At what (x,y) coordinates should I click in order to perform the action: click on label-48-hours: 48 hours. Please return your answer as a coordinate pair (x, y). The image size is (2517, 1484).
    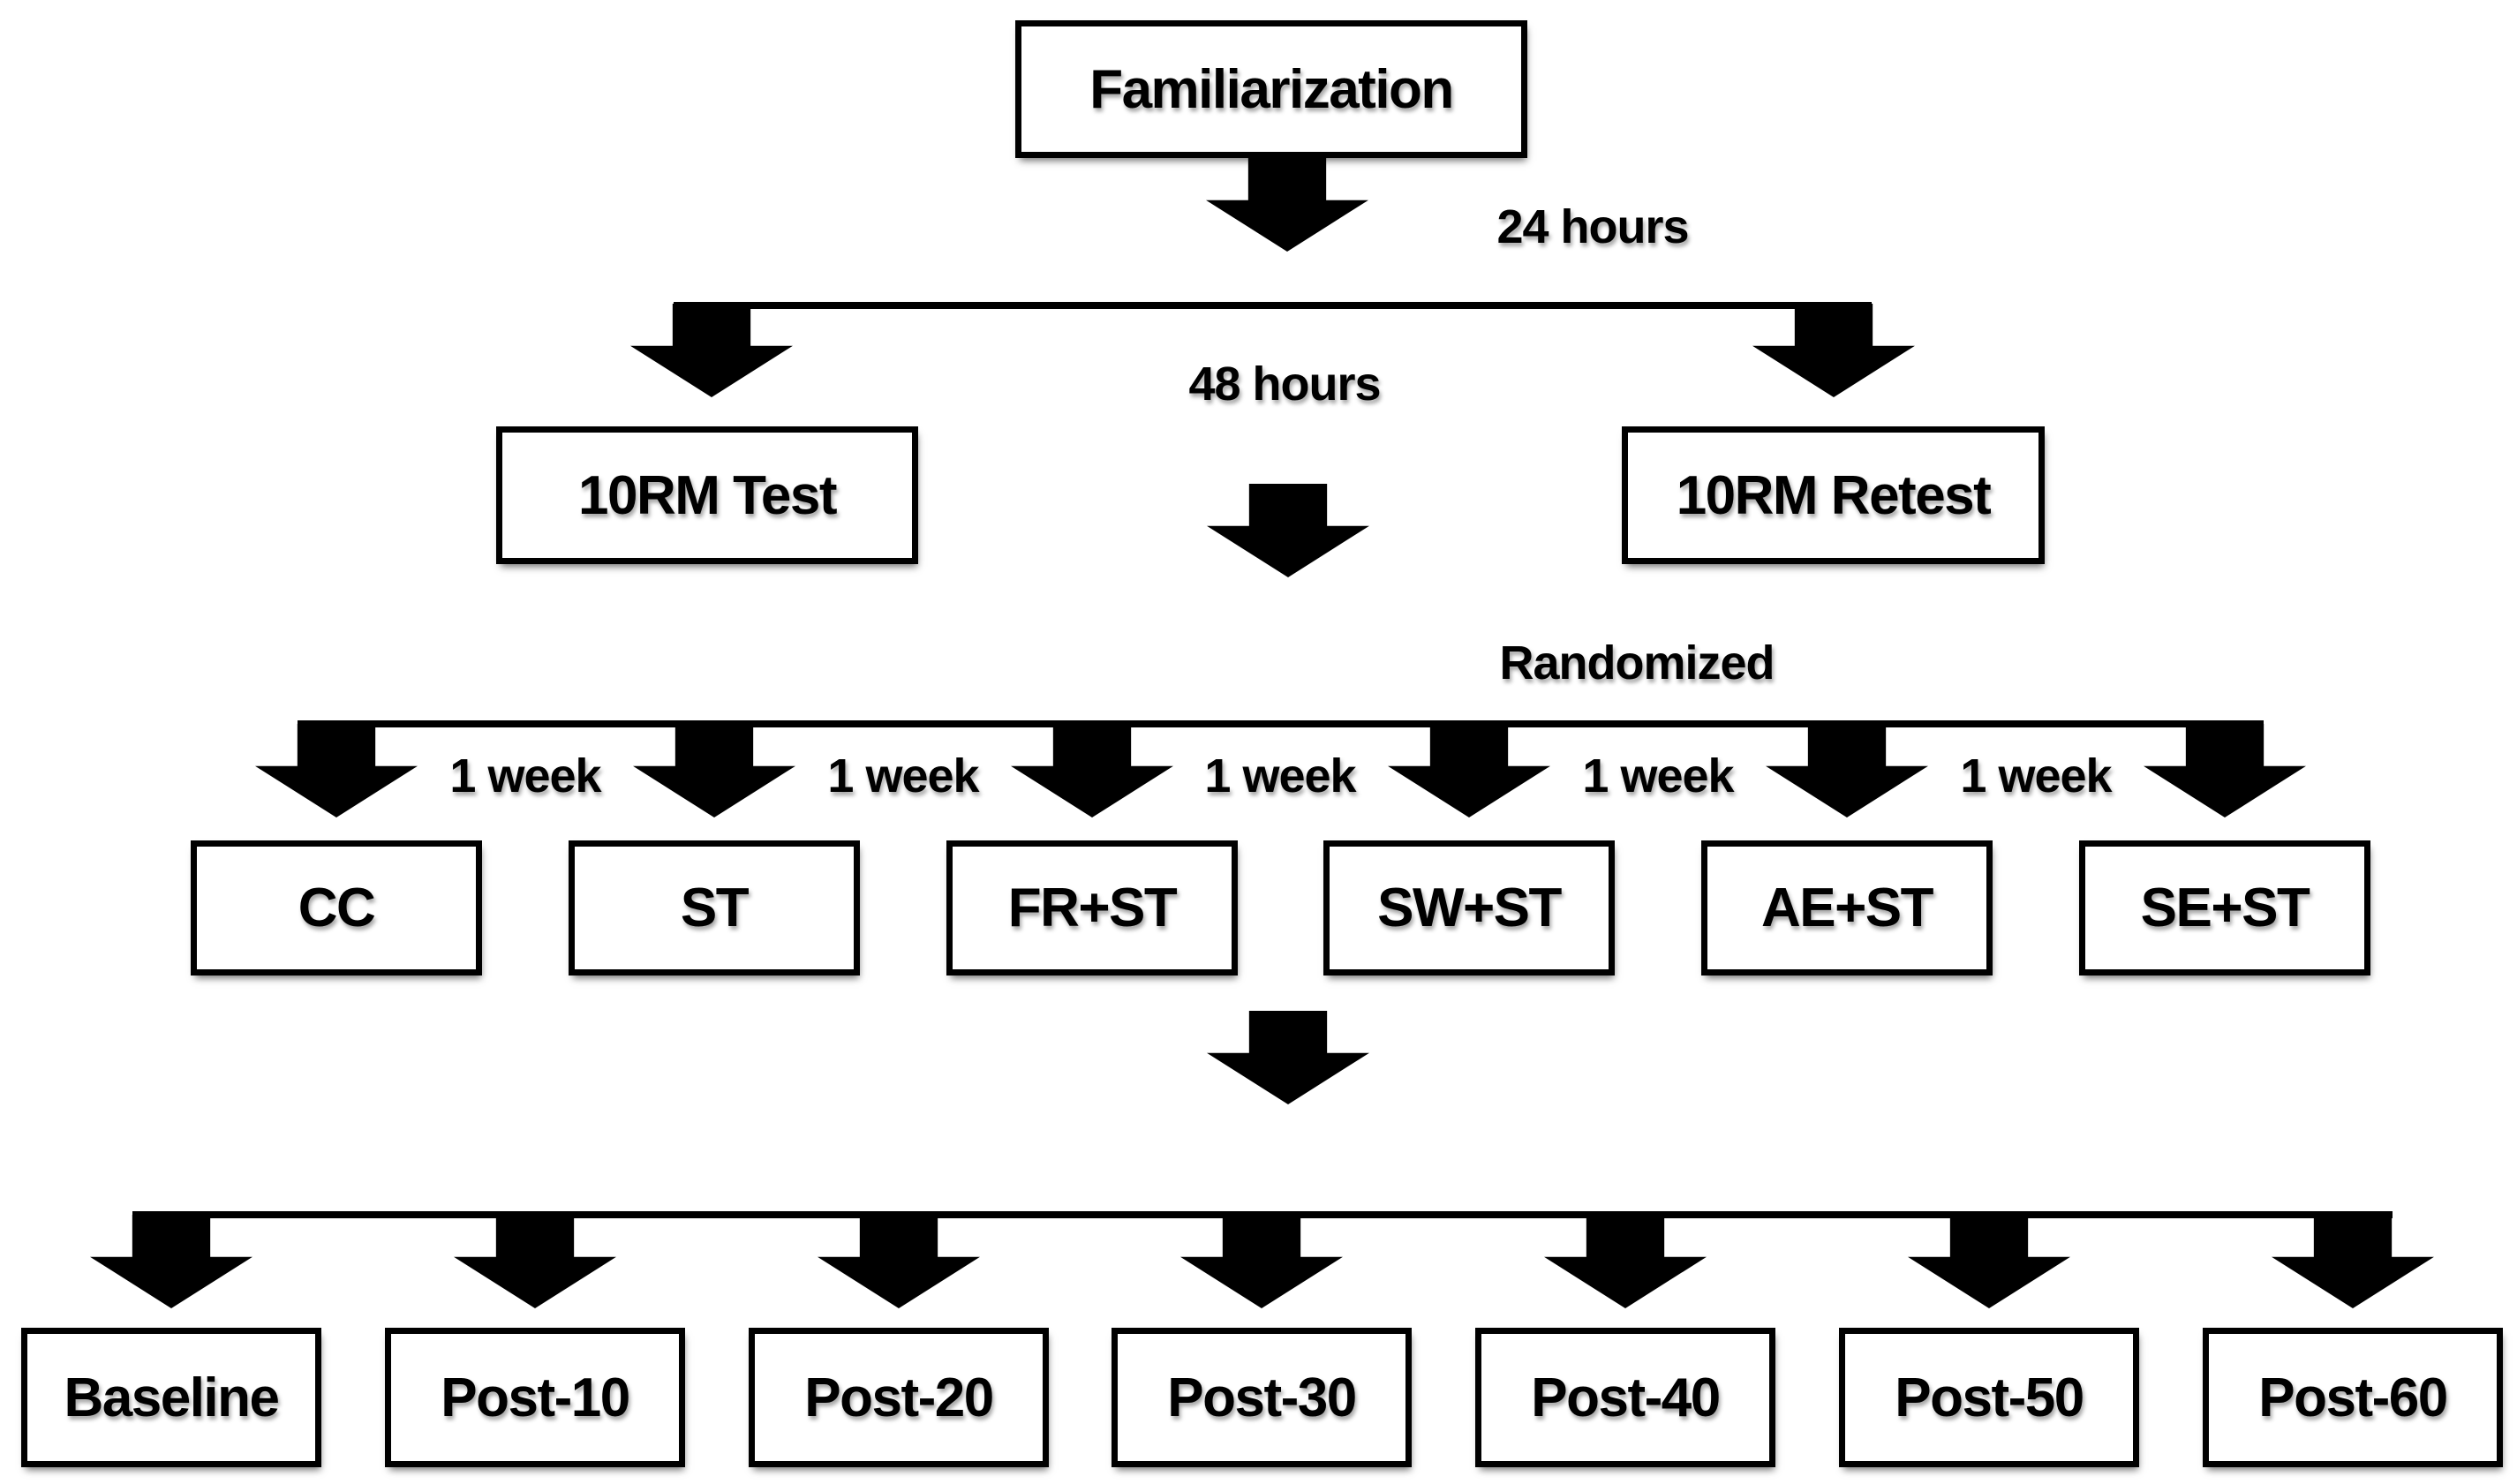
    Looking at the image, I should click on (1284, 384).